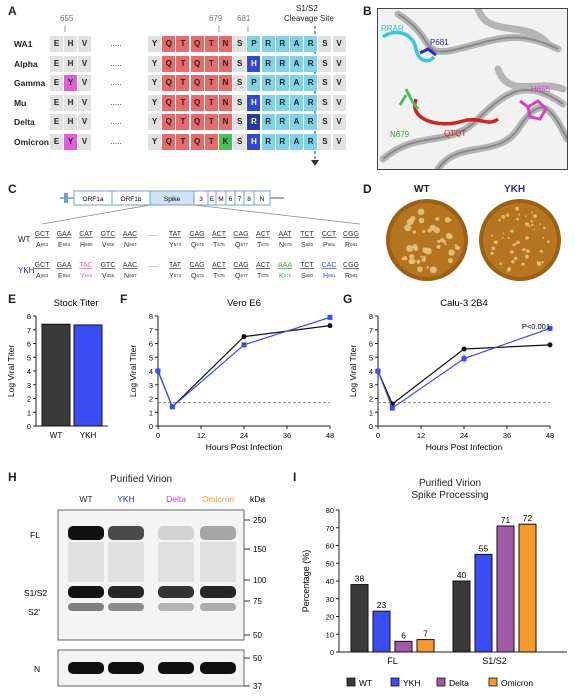 Image resolution: width=575 pixels, height=700 pixels. Describe the element at coordinates (26, 63) in the screenshot. I see `variant-name: Alpha` at that location.